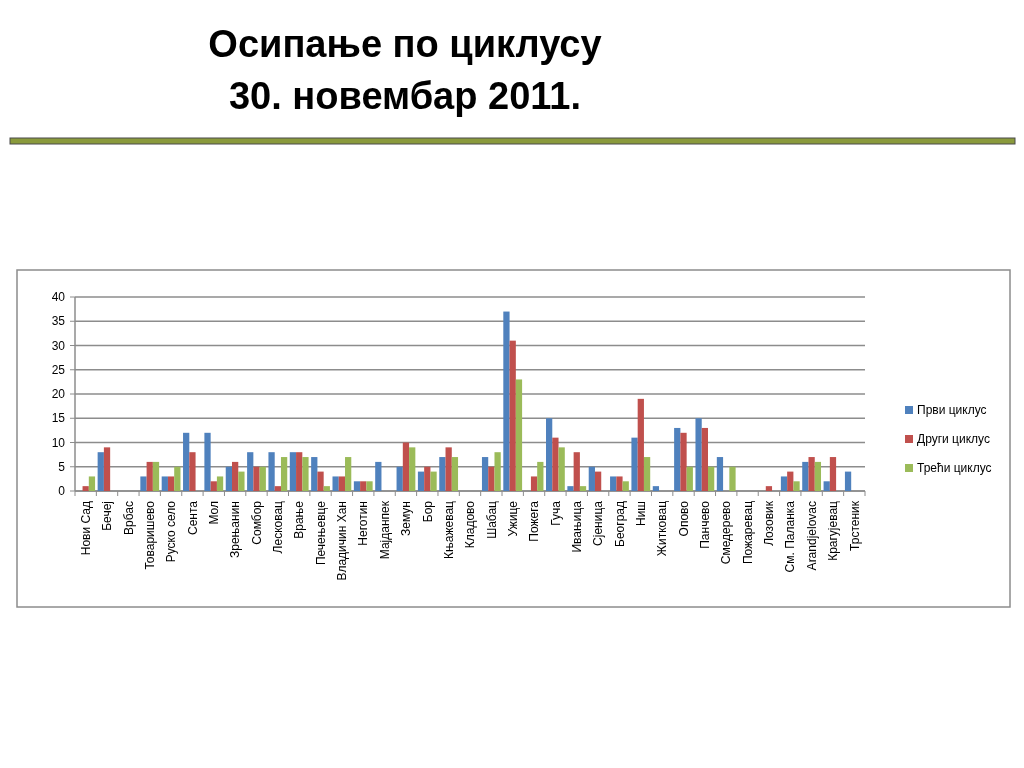  I want to click on x-tick-label: Нови Сад, so click(85, 528).